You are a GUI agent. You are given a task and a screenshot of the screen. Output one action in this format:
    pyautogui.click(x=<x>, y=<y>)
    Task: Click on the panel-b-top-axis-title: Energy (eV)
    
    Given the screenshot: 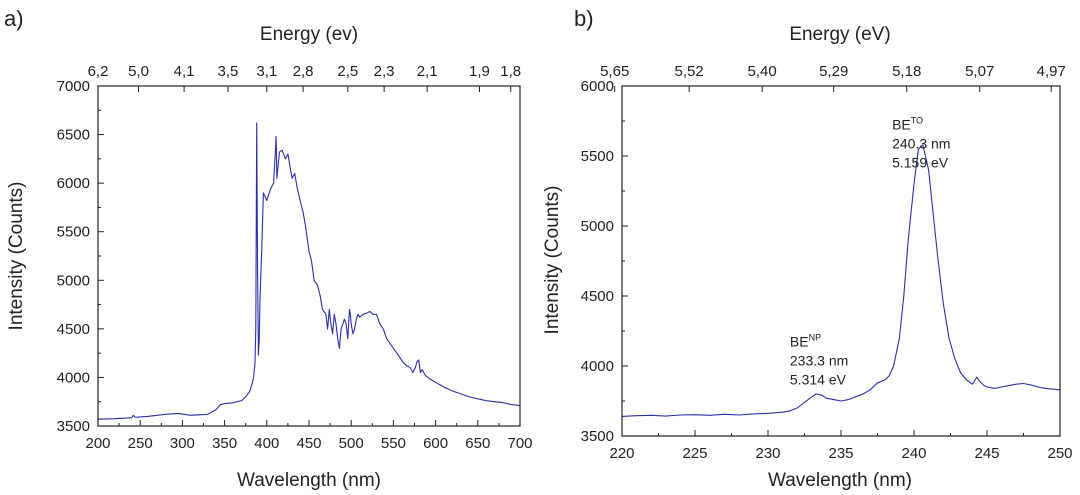 What is the action you would take?
    pyautogui.click(x=839, y=34)
    